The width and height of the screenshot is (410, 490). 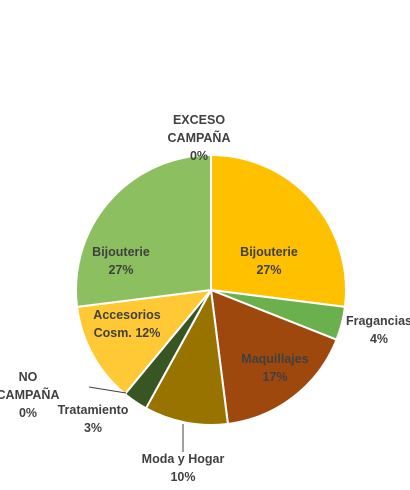 I want to click on slice-label-line: 10%, so click(x=182, y=477).